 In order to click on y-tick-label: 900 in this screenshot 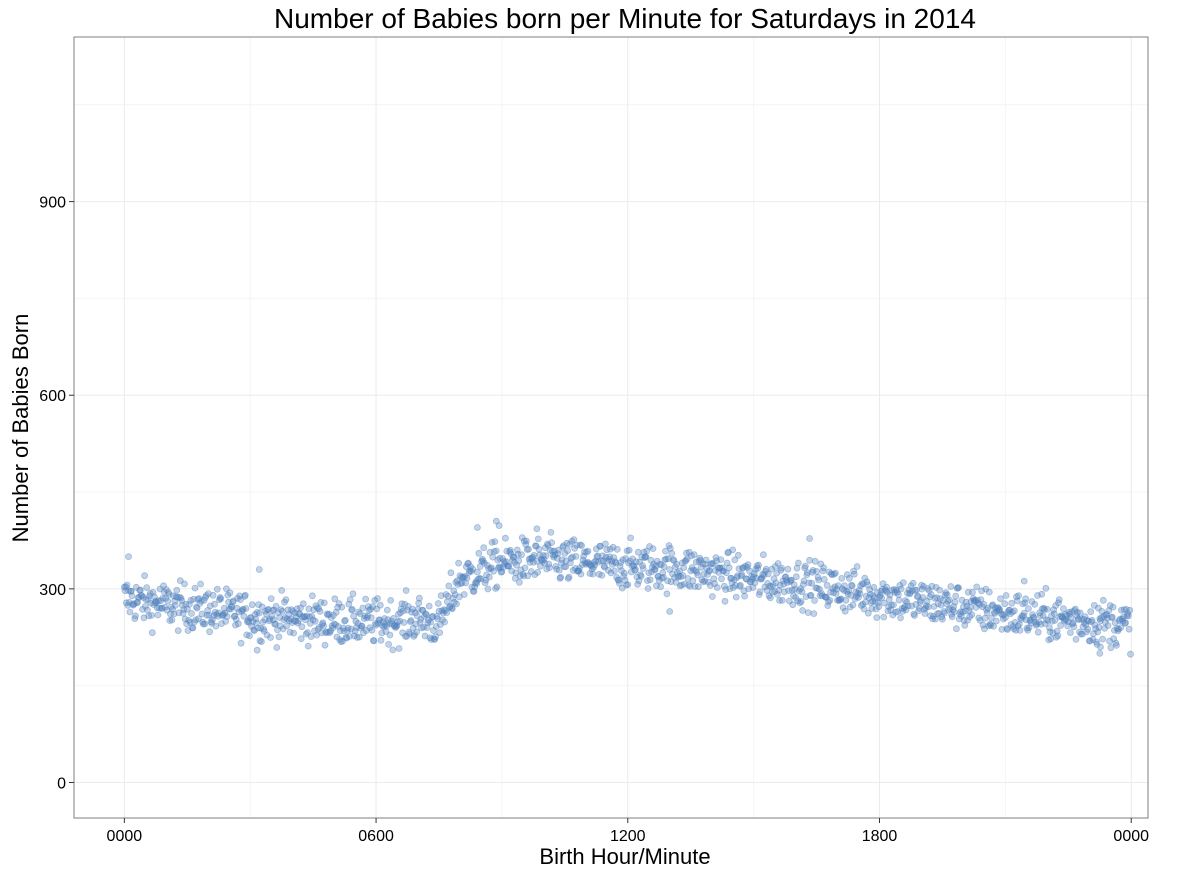, I will do `click(52, 203)`.